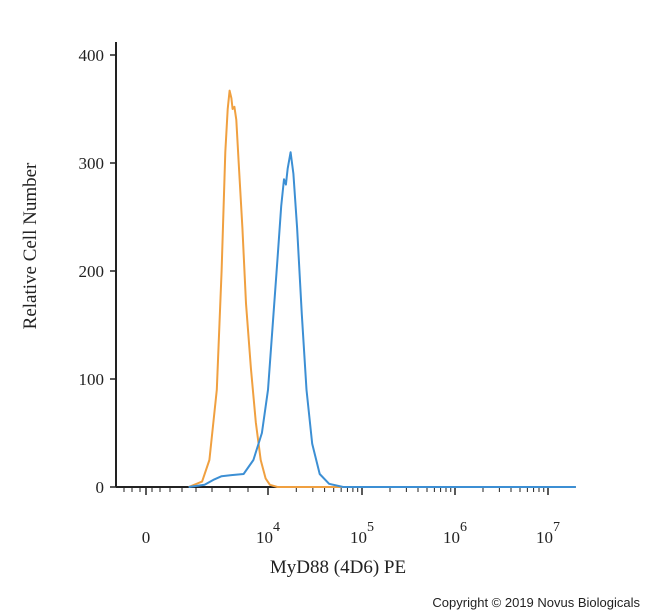 Image resolution: width=650 pixels, height=614 pixels. I want to click on y-tick-label: 400, so click(92, 55).